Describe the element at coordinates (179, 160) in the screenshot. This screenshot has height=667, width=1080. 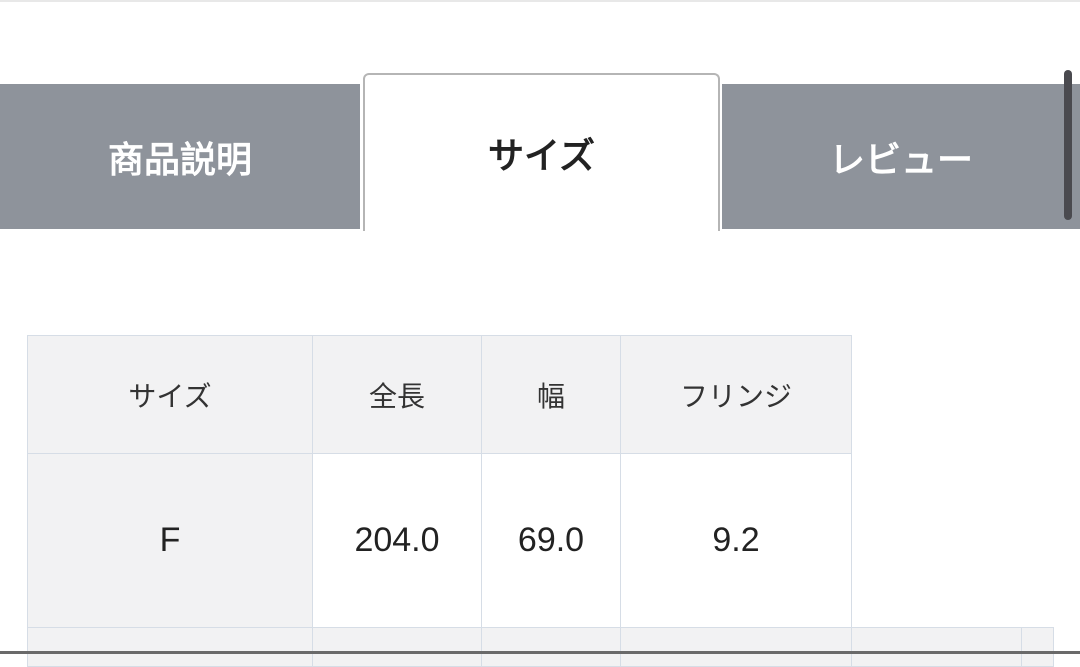
I see `tab-label: 商品説明` at that location.